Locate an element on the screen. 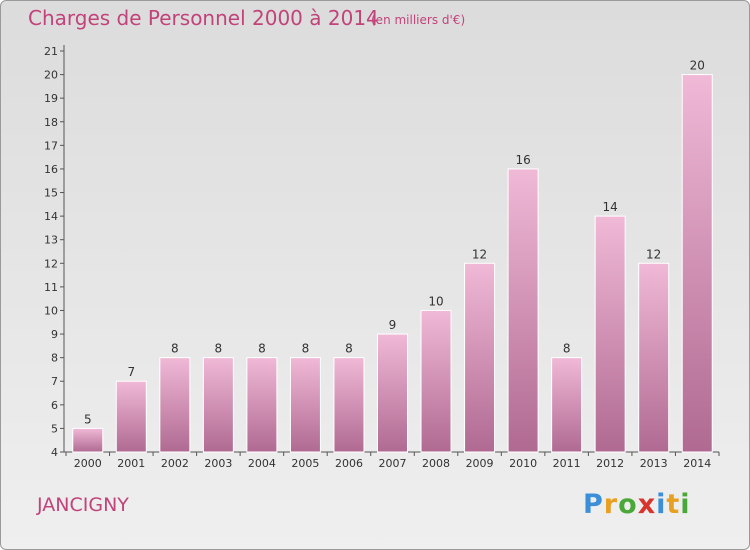  x-tick-label: 2003 is located at coordinates (218, 463).